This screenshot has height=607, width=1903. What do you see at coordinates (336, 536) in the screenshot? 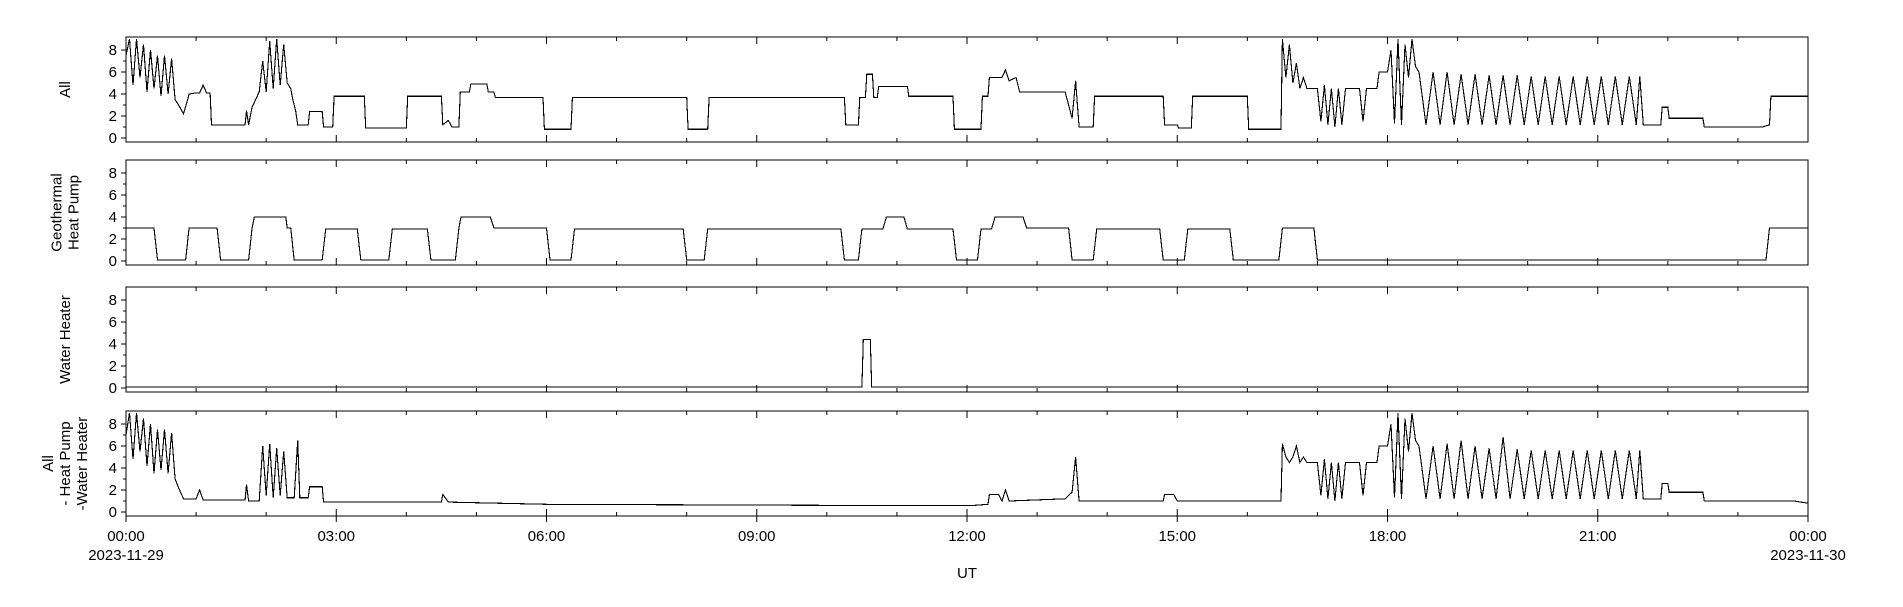
I see `x-tick-label: 03:00` at bounding box center [336, 536].